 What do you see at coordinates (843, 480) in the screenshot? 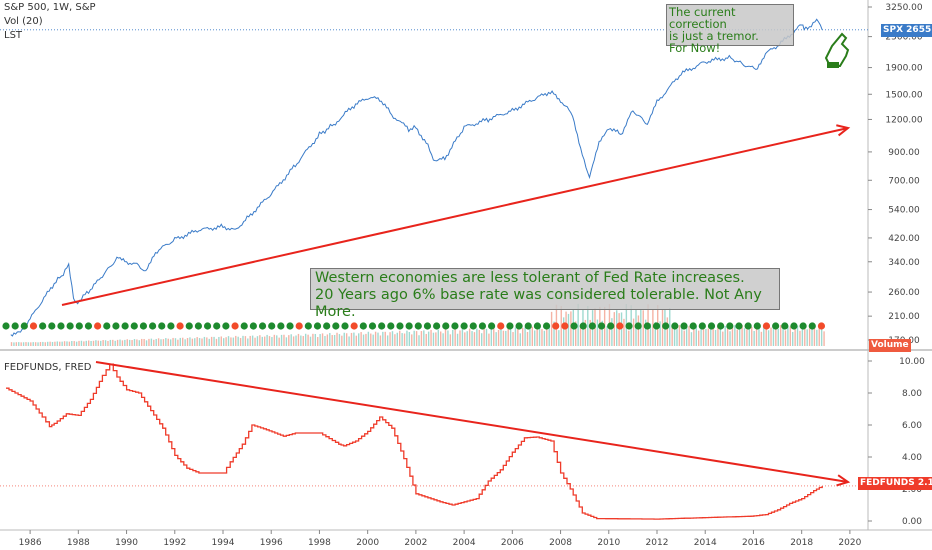
I see `fedfunds-trend-arrow-head` at bounding box center [843, 480].